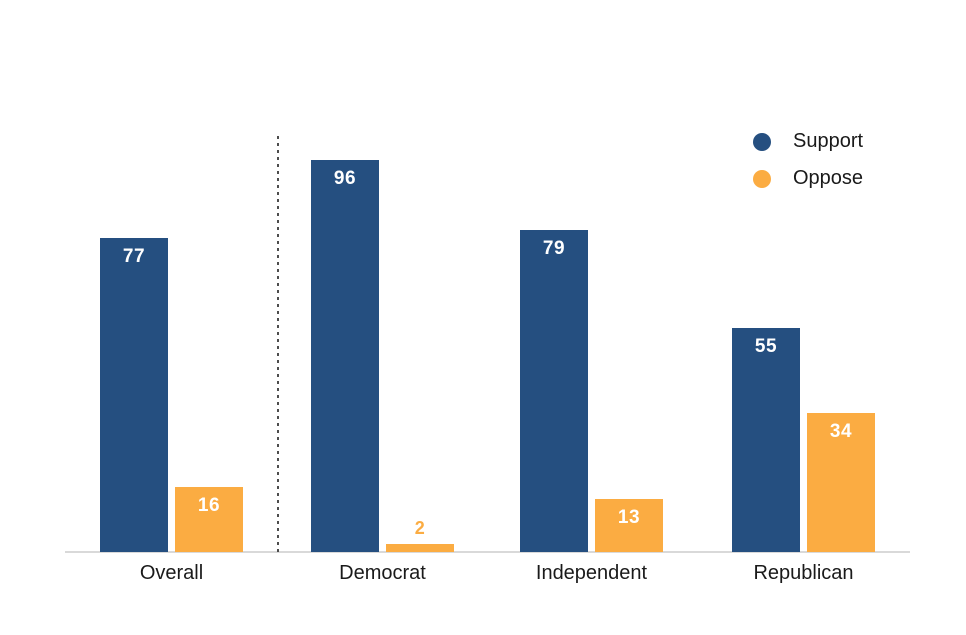 Image resolution: width=966 pixels, height=635 pixels. What do you see at coordinates (554, 248) in the screenshot?
I see `bar-value-label: 79` at bounding box center [554, 248].